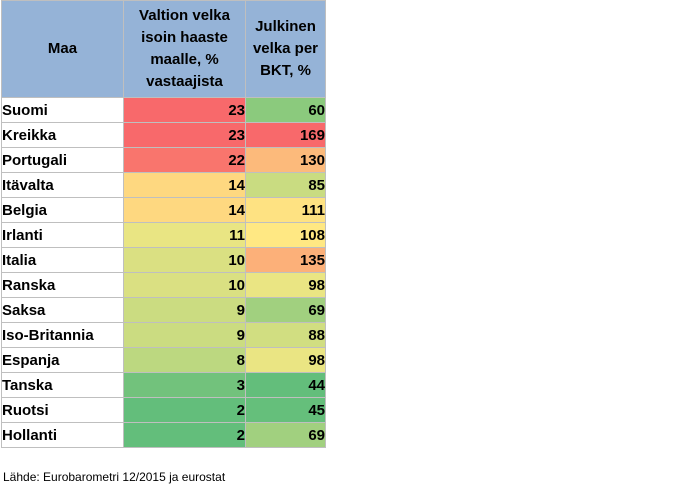  I want to click on debt-value-cell: 88, so click(285, 335).